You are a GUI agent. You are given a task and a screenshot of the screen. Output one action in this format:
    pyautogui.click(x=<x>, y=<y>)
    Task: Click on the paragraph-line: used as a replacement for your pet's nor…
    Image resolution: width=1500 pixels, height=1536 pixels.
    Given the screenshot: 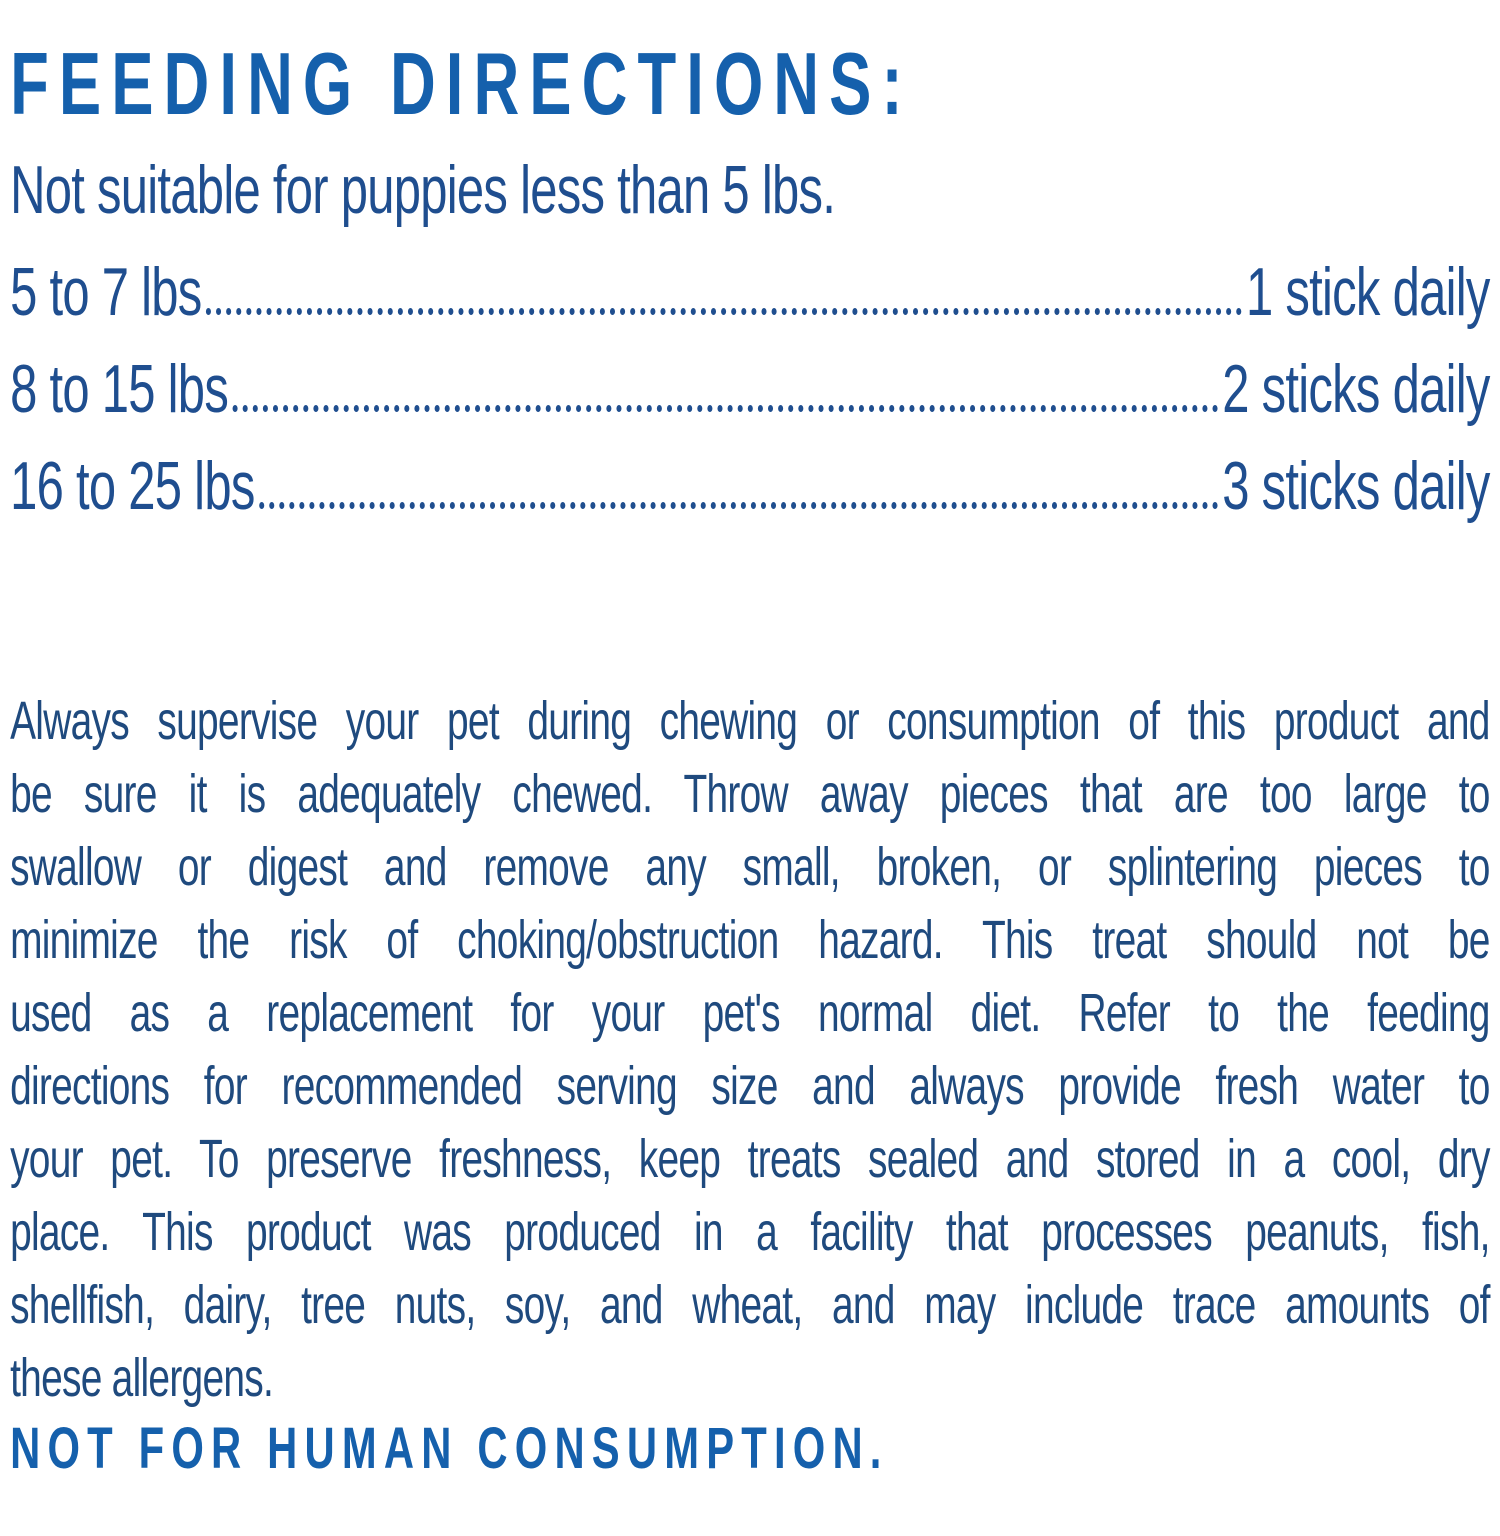 What is the action you would take?
    pyautogui.click(x=750, y=1012)
    